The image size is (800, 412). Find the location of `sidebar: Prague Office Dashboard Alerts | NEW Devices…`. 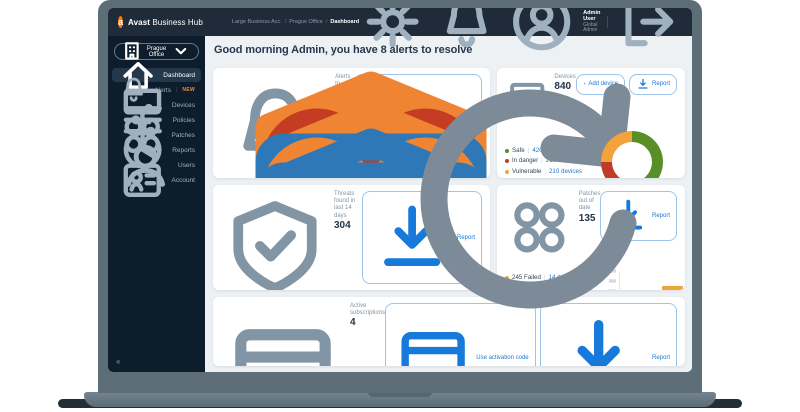

sidebar: Prague Office Dashboard Alerts | NEW Devices… is located at coordinates (156, 204).